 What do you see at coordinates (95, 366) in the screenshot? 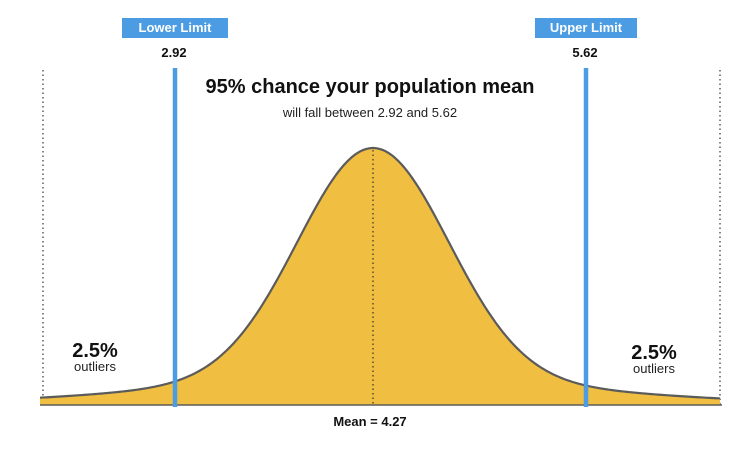
I see `left-tail-label: outliers` at bounding box center [95, 366].